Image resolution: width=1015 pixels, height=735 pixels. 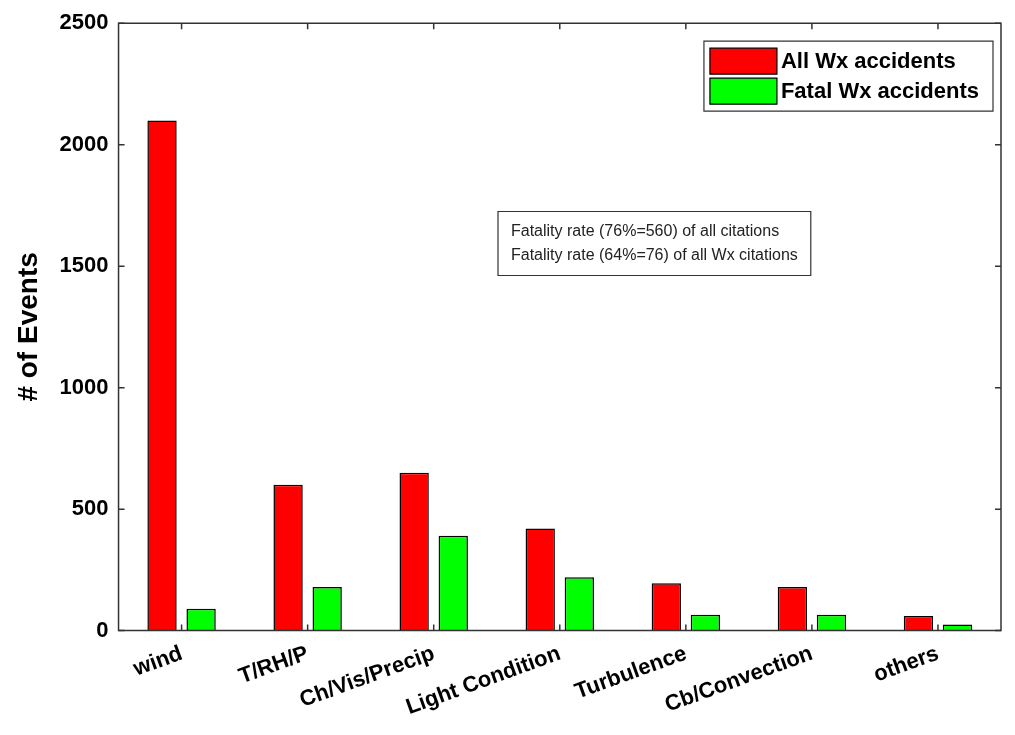 I want to click on x-tick-label: others, so click(x=906, y=663).